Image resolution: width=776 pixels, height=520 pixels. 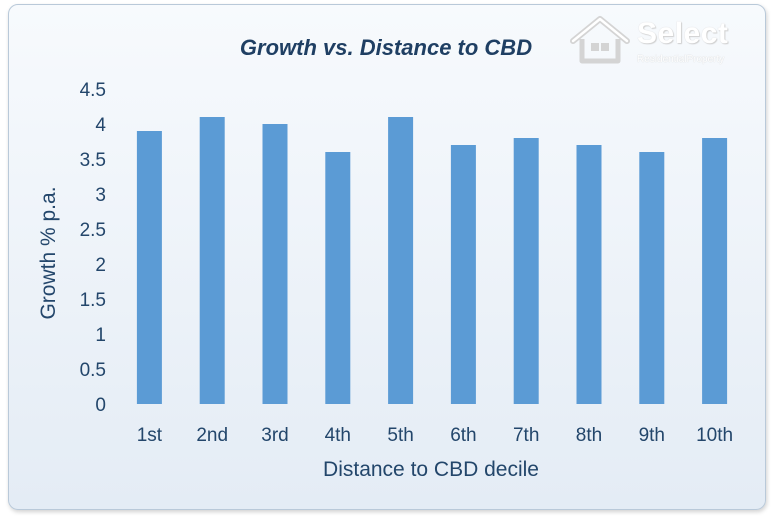 What do you see at coordinates (93, 248) in the screenshot?
I see `y-axis-ticks: 0 0.5 1 1.5 2 2.5 3 3.5 4 4.5` at bounding box center [93, 248].